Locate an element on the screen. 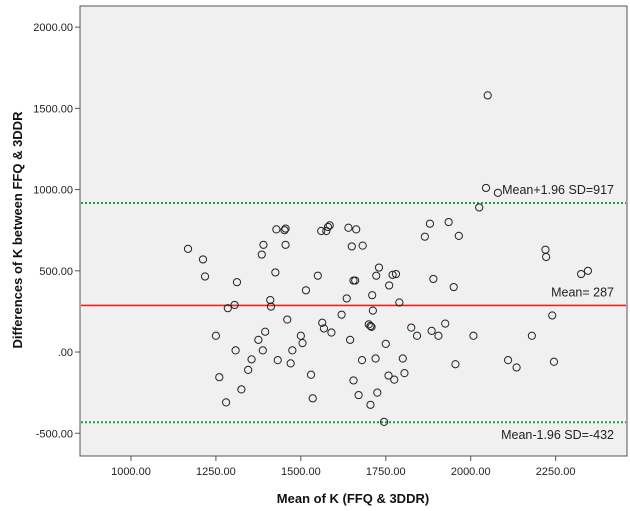 This screenshot has height=511, width=630. y-tick-label: 1500.00 is located at coordinates (53, 109).